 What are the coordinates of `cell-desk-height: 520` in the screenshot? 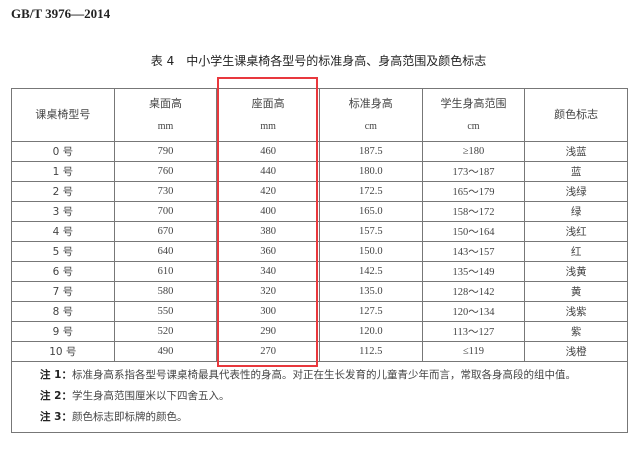 It's located at (165, 331).